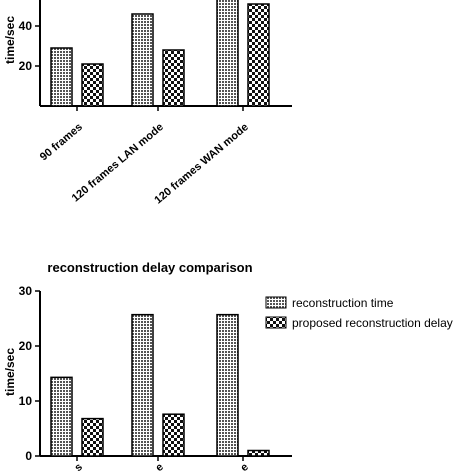  Describe the element at coordinates (142, 385) in the screenshot. I see `chart-bottom-bar-series1-cat2` at that location.